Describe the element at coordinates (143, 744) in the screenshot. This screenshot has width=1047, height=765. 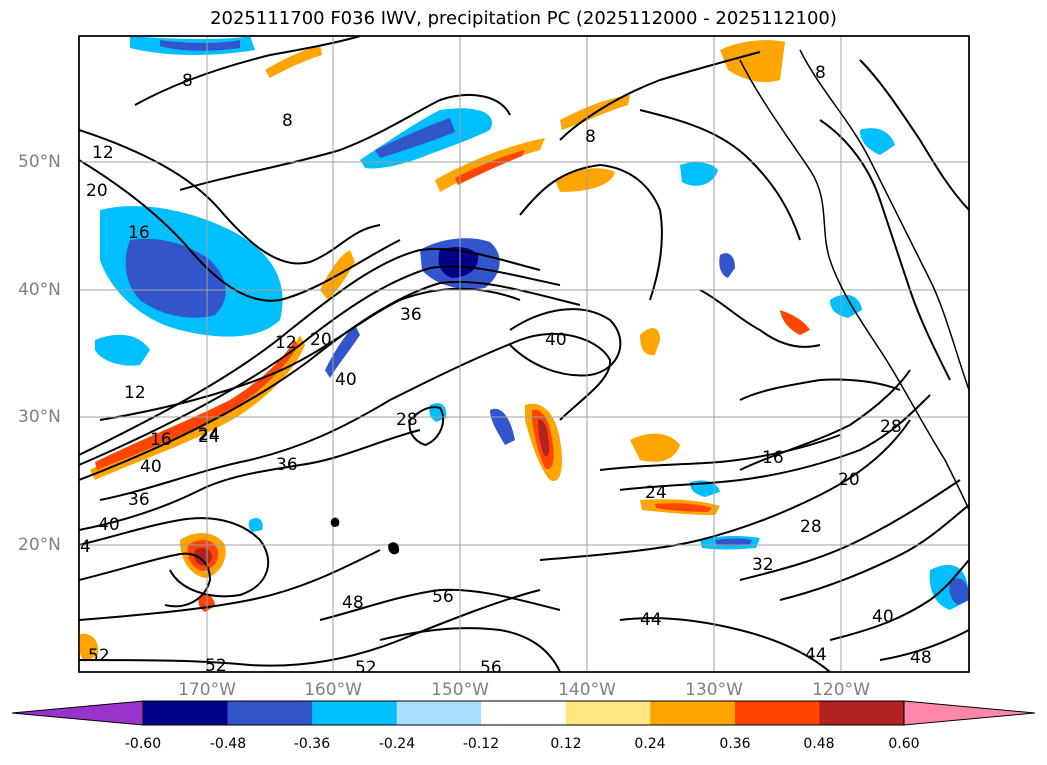
I see `colorbar-tick-label: -0.60` at that location.